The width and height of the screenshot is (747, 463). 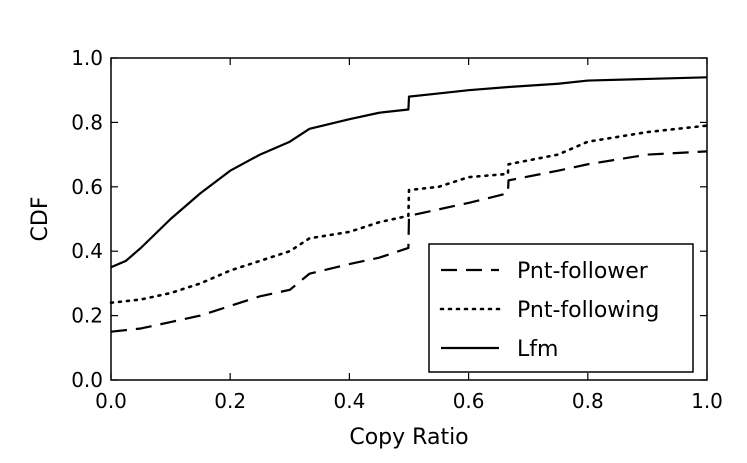 I want to click on y-axis-label: CDF, so click(x=40, y=219).